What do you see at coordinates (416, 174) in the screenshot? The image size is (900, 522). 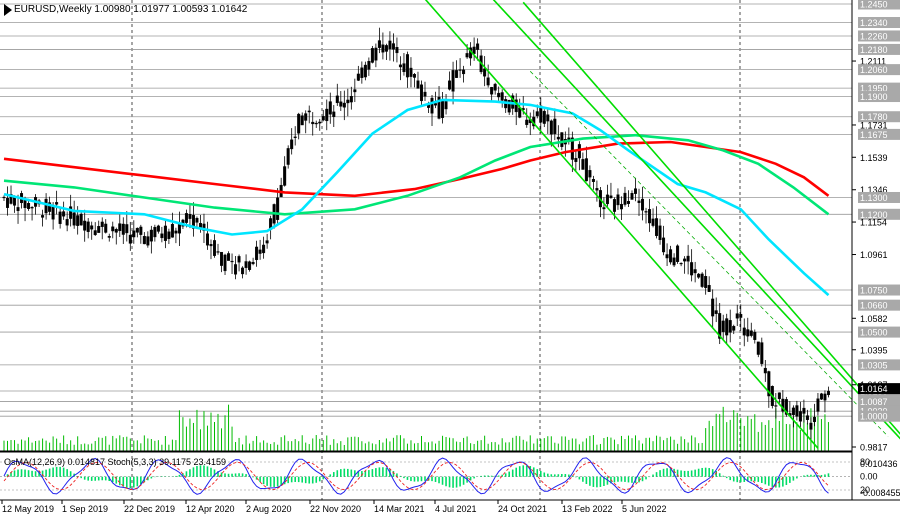 I see `ema-line` at bounding box center [416, 174].